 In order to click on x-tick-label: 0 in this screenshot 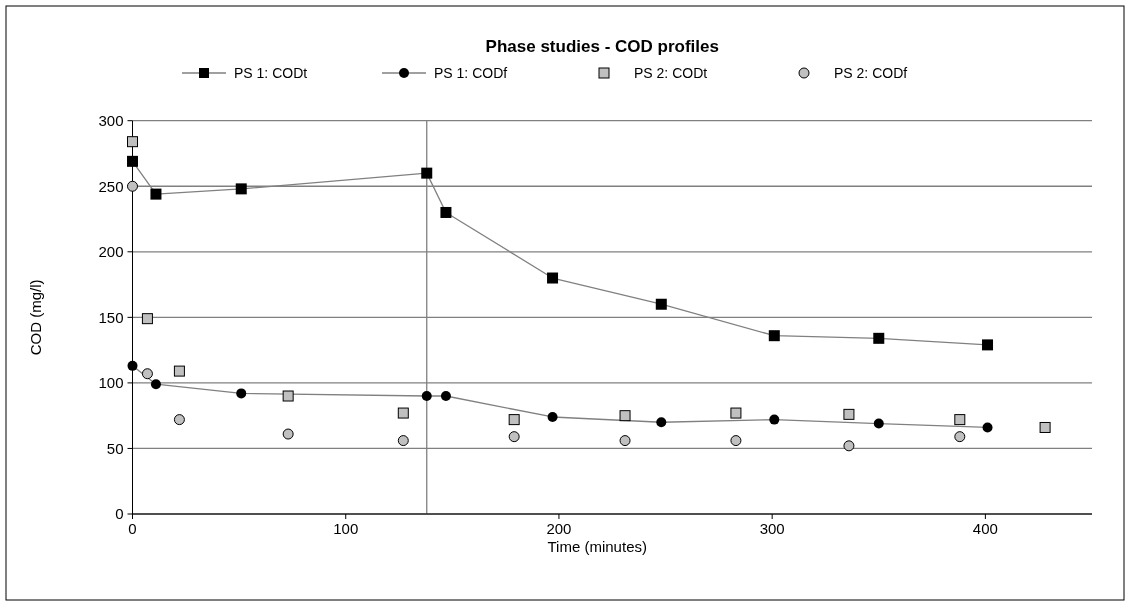, I will do `click(132, 528)`.